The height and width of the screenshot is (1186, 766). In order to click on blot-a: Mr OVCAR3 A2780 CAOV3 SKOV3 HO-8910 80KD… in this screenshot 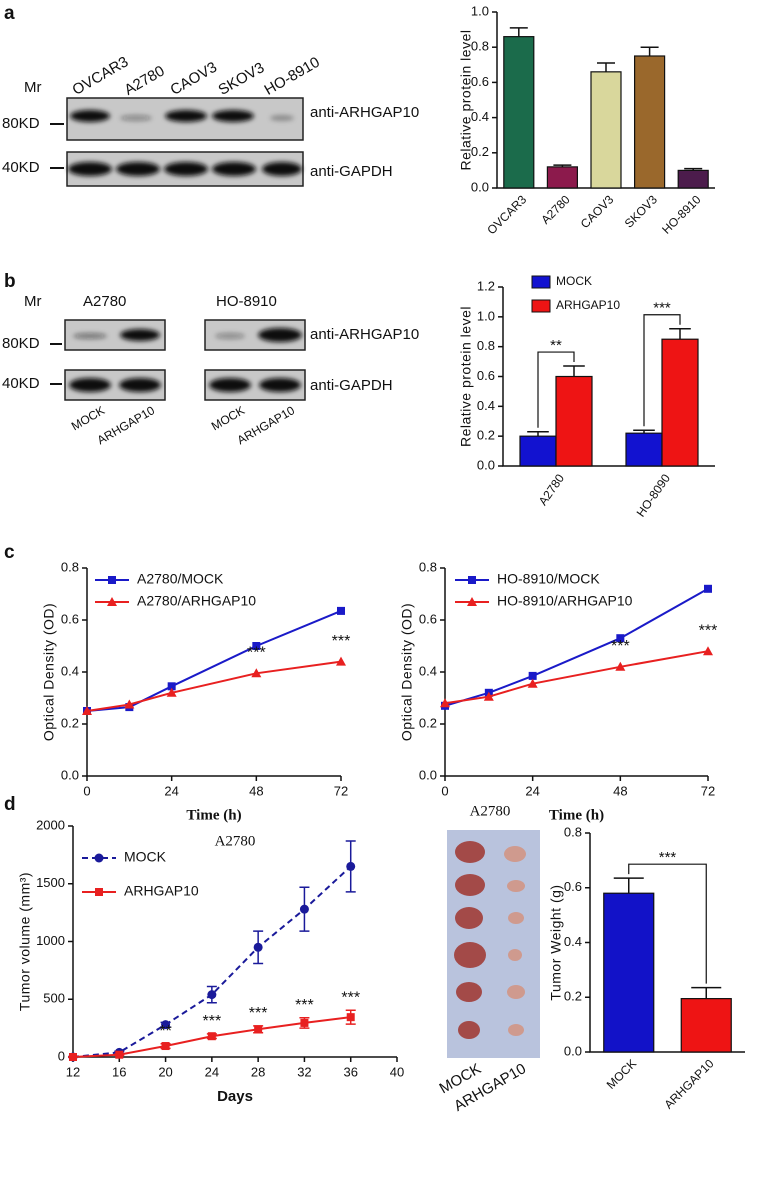, I will do `click(210, 120)`.